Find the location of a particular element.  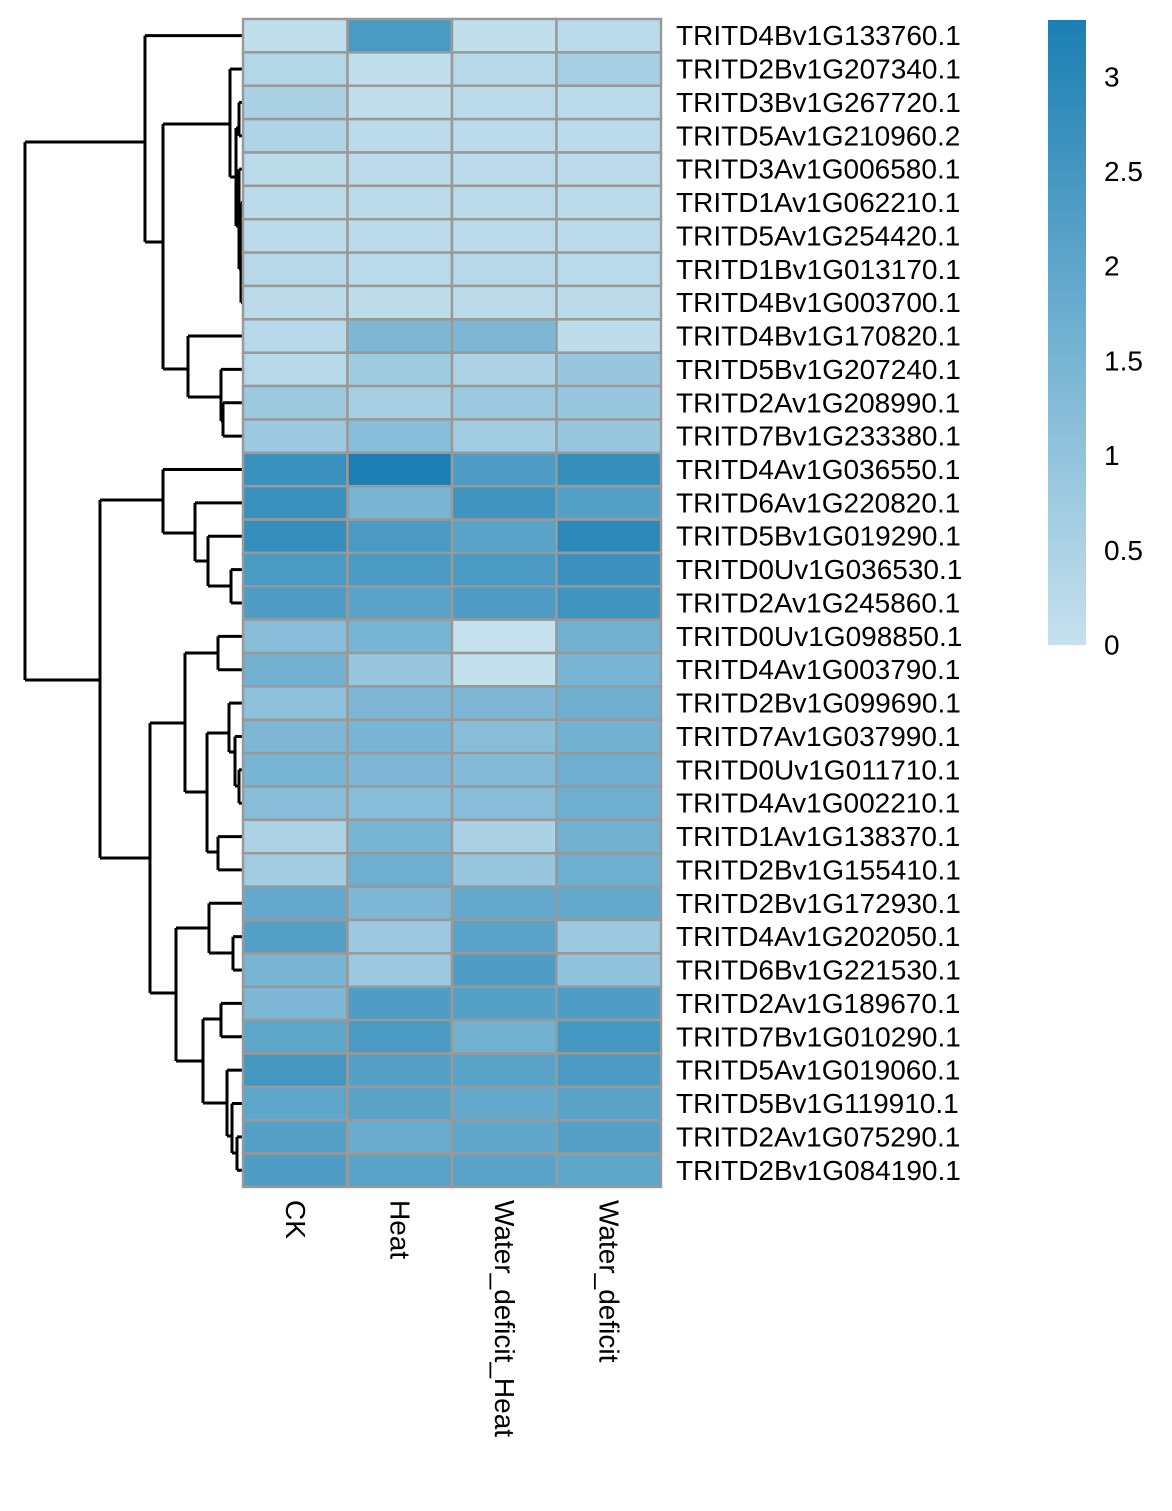

row-label: TRITD1Av1G138370.1 is located at coordinates (818, 836).